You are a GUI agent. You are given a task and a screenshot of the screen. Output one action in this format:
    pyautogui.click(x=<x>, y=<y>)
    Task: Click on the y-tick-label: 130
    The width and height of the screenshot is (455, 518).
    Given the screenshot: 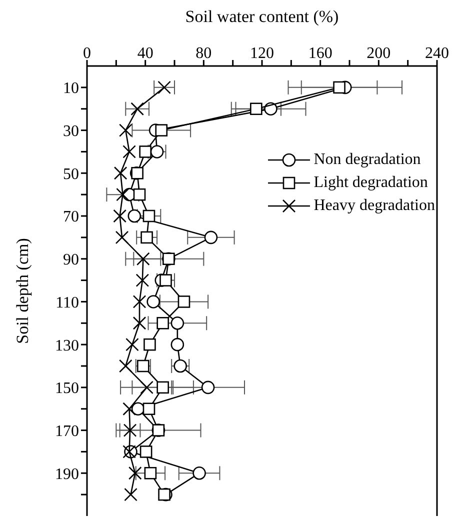 What is the action you would take?
    pyautogui.click(x=67, y=345)
    